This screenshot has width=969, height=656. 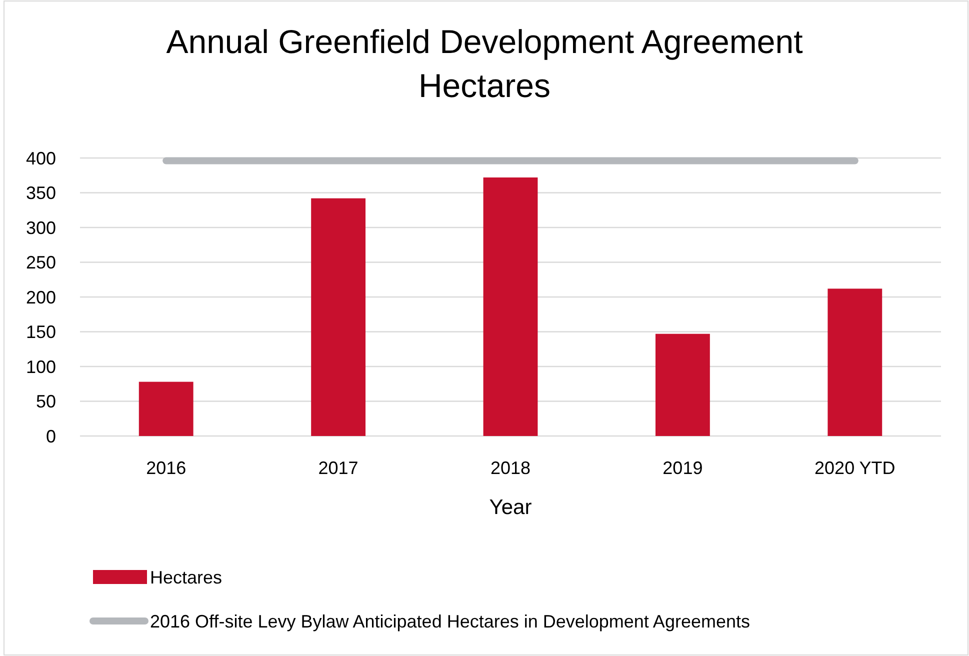 What do you see at coordinates (186, 577) in the screenshot?
I see `legend-label: Hectares` at bounding box center [186, 577].